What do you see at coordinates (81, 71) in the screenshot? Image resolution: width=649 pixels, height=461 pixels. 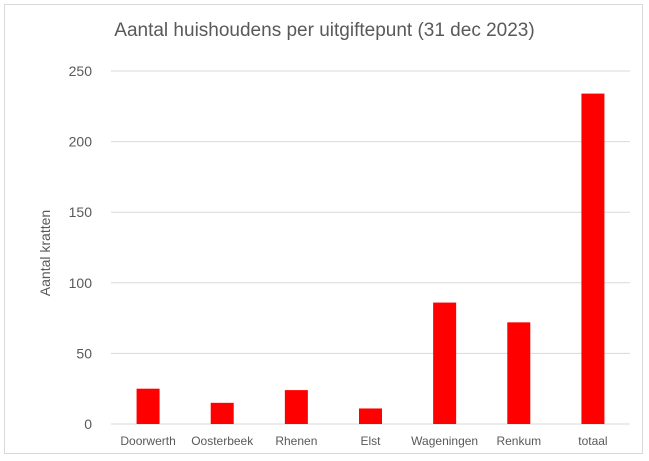 I see `y-tick-label: 250` at bounding box center [81, 71].